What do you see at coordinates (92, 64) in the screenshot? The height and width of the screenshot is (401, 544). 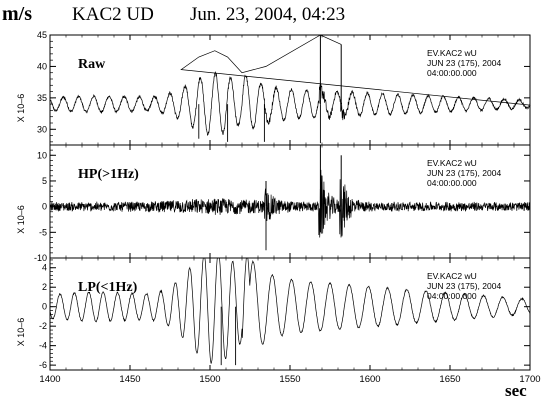 I see `panel-label: Raw` at bounding box center [92, 64].